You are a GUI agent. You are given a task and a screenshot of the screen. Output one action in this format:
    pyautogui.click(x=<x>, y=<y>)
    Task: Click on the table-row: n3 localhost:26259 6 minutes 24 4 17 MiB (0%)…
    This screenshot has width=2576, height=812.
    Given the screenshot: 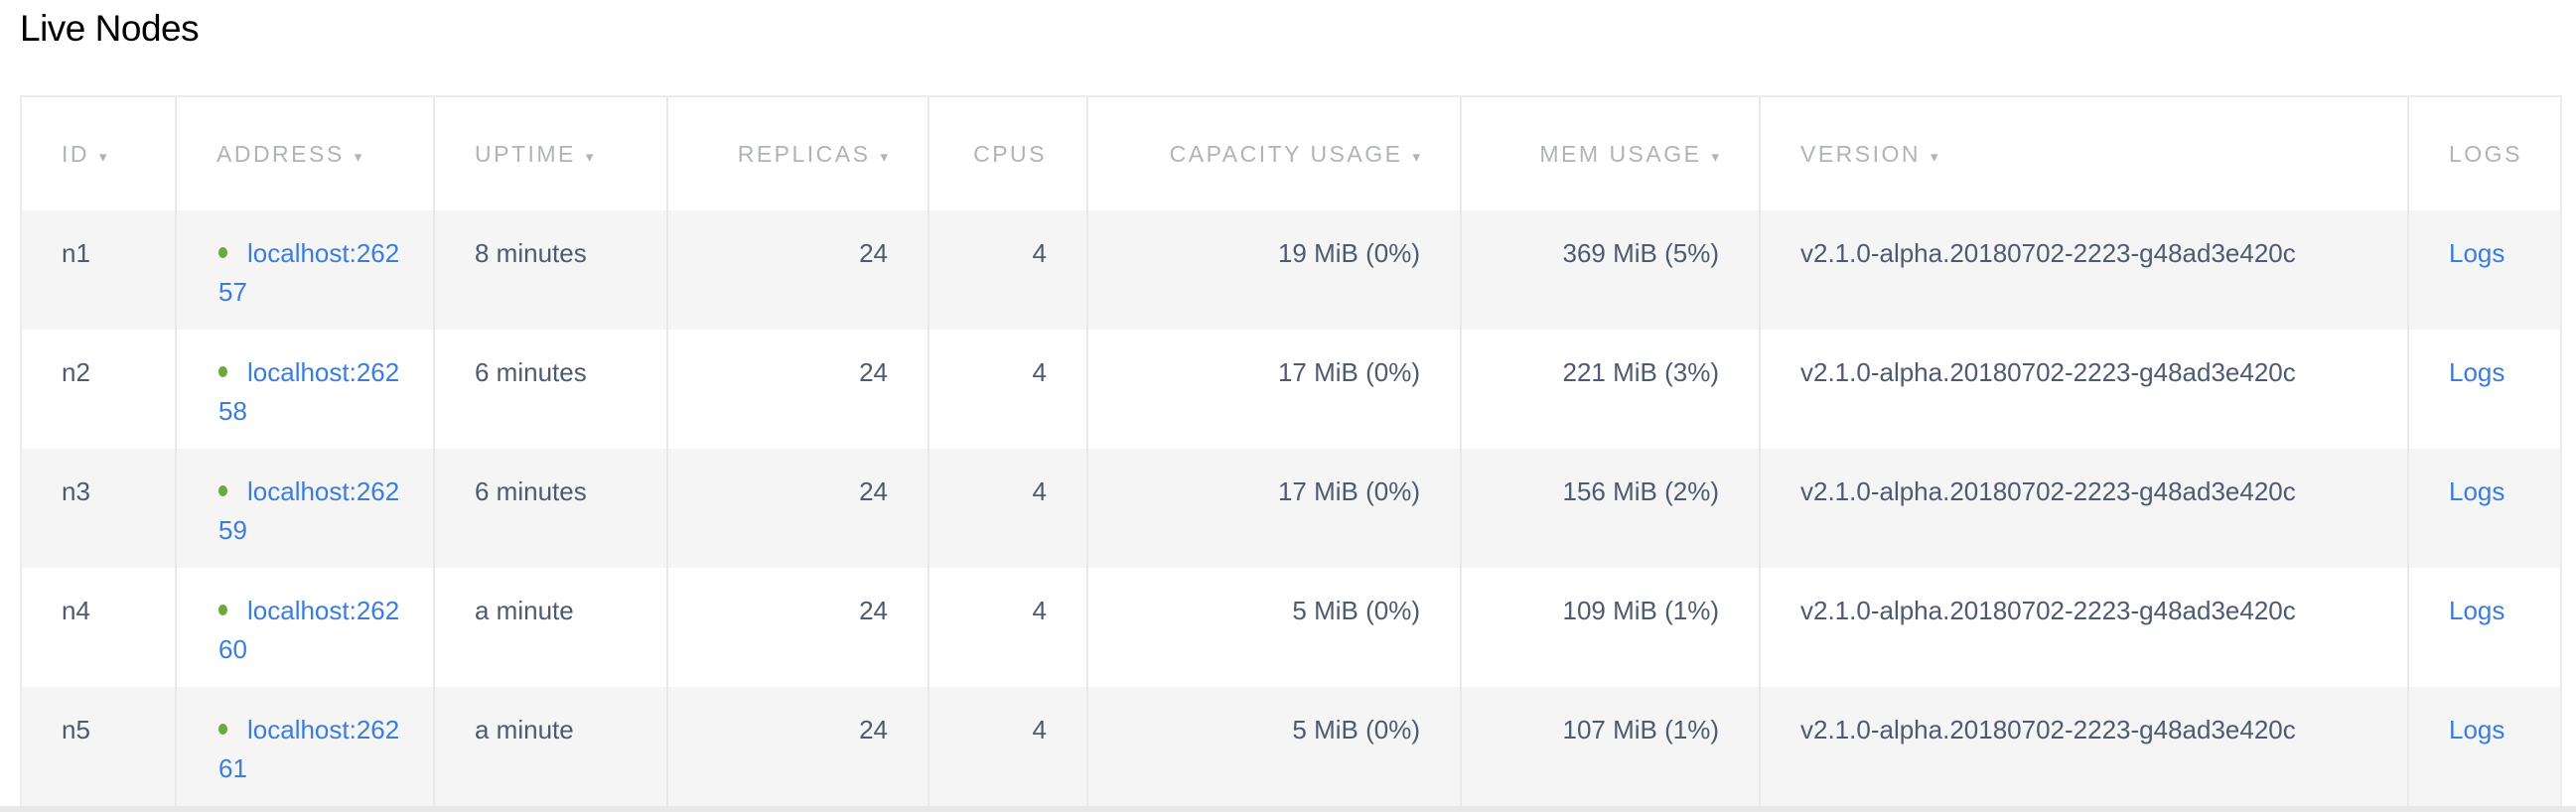 What is the action you would take?
    pyautogui.click(x=1291, y=509)
    